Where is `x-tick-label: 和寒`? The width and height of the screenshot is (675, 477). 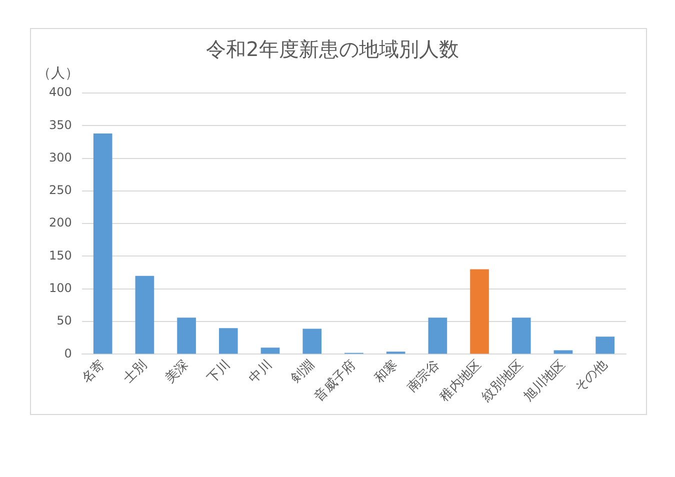
x-tick-label: 和寒 is located at coordinates (386, 371).